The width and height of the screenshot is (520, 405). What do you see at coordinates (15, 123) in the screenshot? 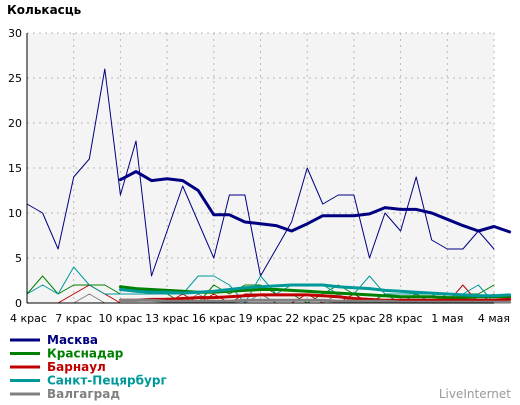
I see `y-tick-label: 20` at bounding box center [15, 123].